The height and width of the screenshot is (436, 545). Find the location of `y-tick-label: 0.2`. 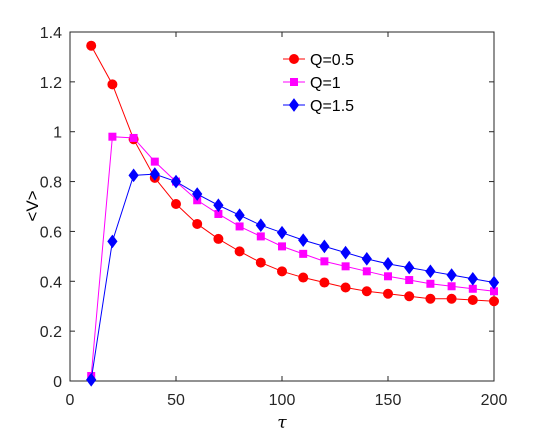

y-tick-label: 0.2 is located at coordinates (51, 332).